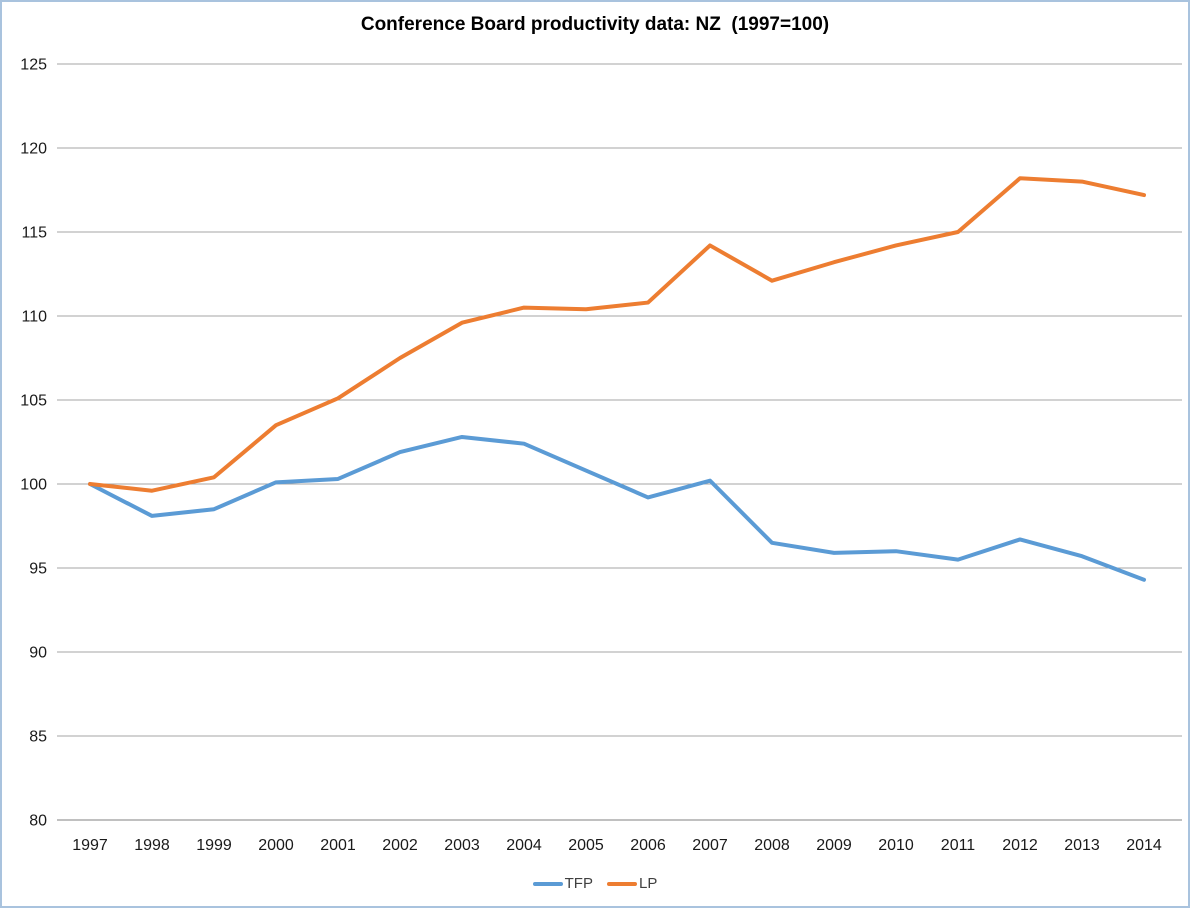 This screenshot has width=1190, height=908. What do you see at coordinates (400, 845) in the screenshot?
I see `x-tick-label: 2002` at bounding box center [400, 845].